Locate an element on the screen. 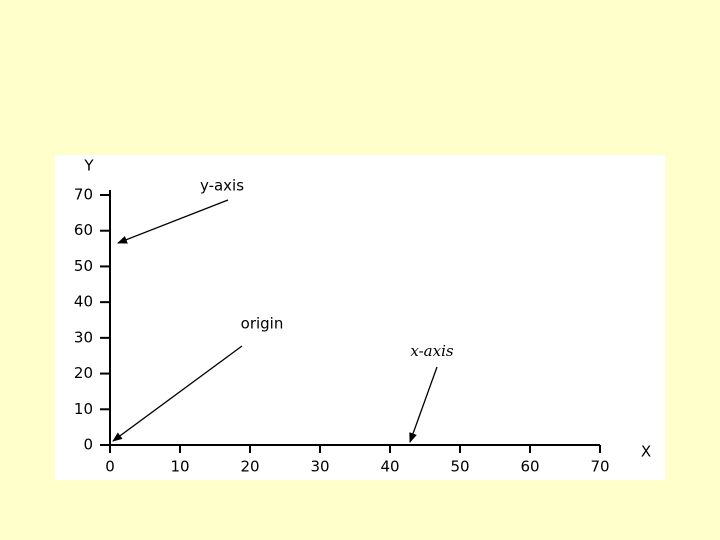 The height and width of the screenshot is (540, 720). x-tick-label: 30 is located at coordinates (319, 467).